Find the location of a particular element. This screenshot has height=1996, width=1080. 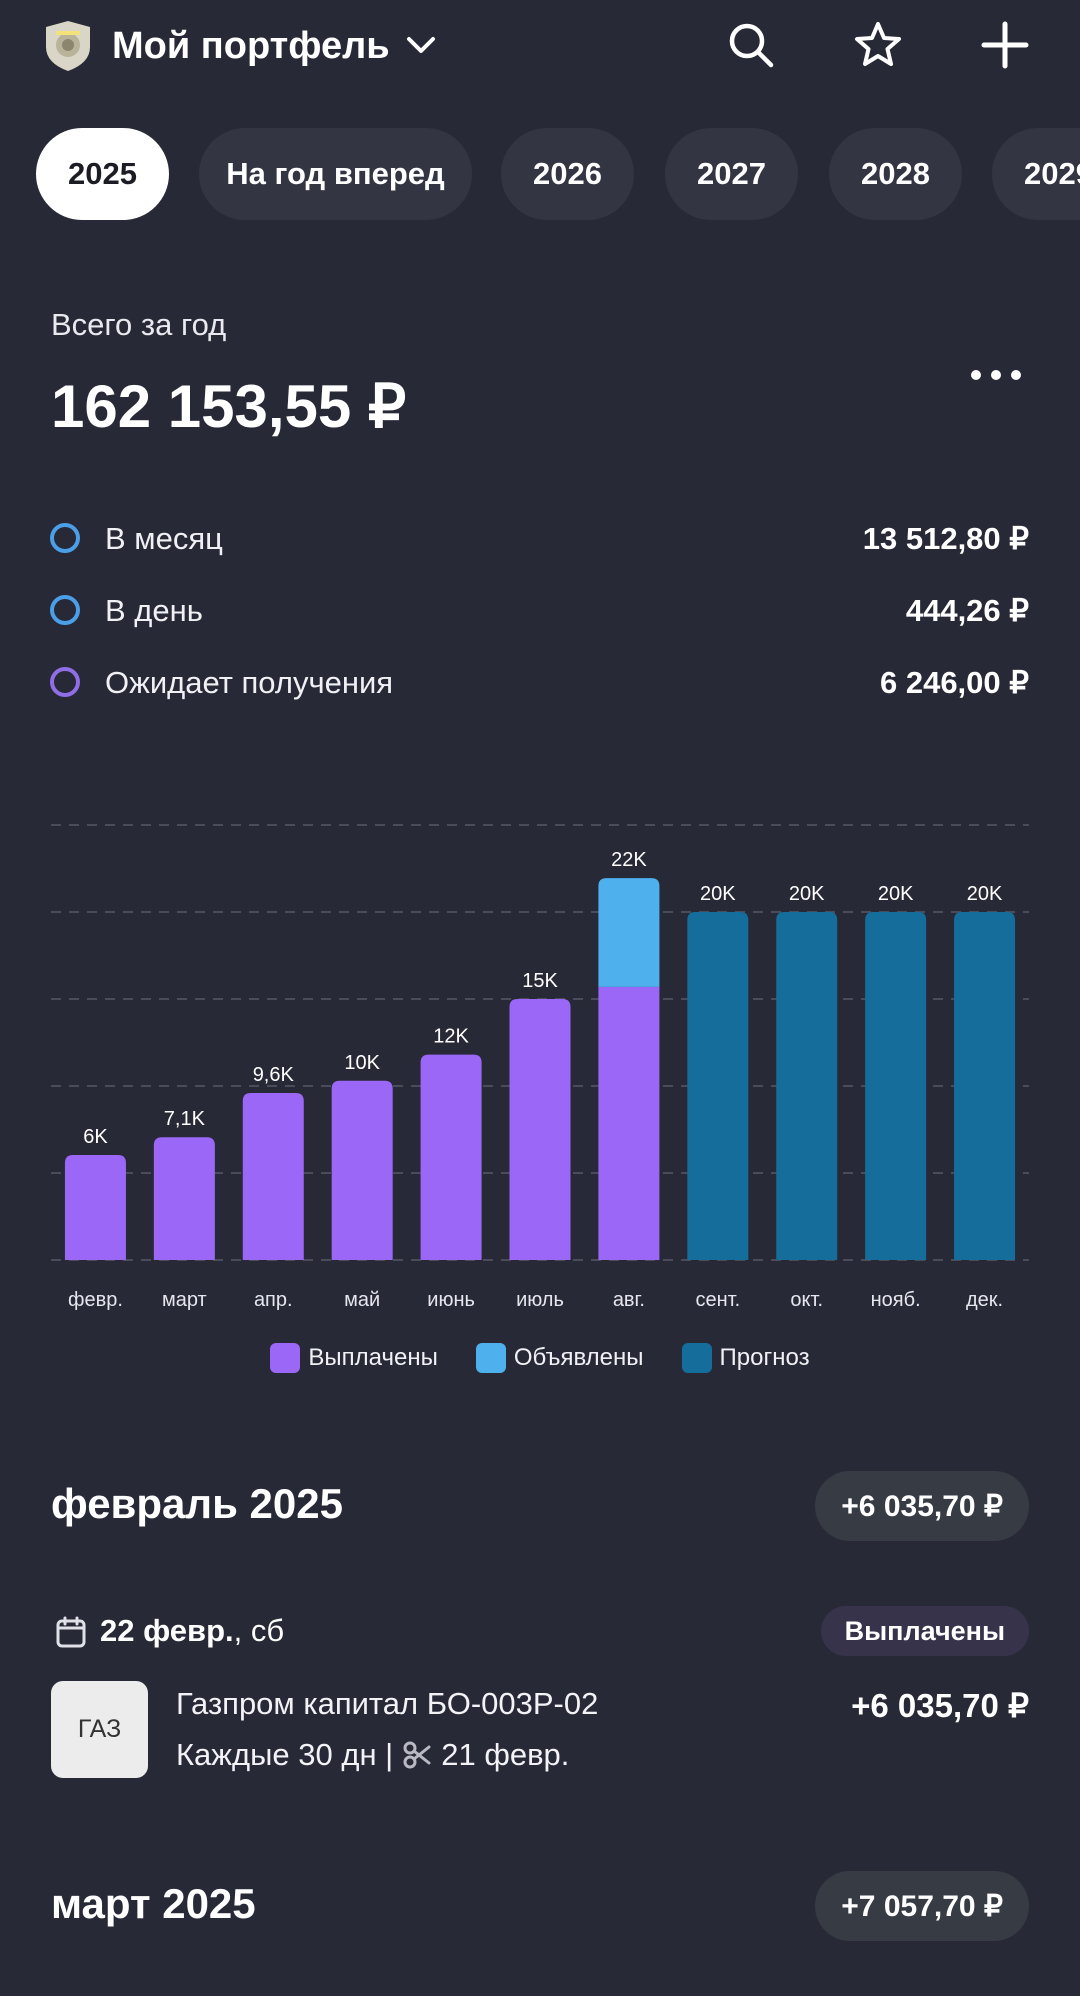

legend-item-forecast: Прогноз is located at coordinates (745, 1358).